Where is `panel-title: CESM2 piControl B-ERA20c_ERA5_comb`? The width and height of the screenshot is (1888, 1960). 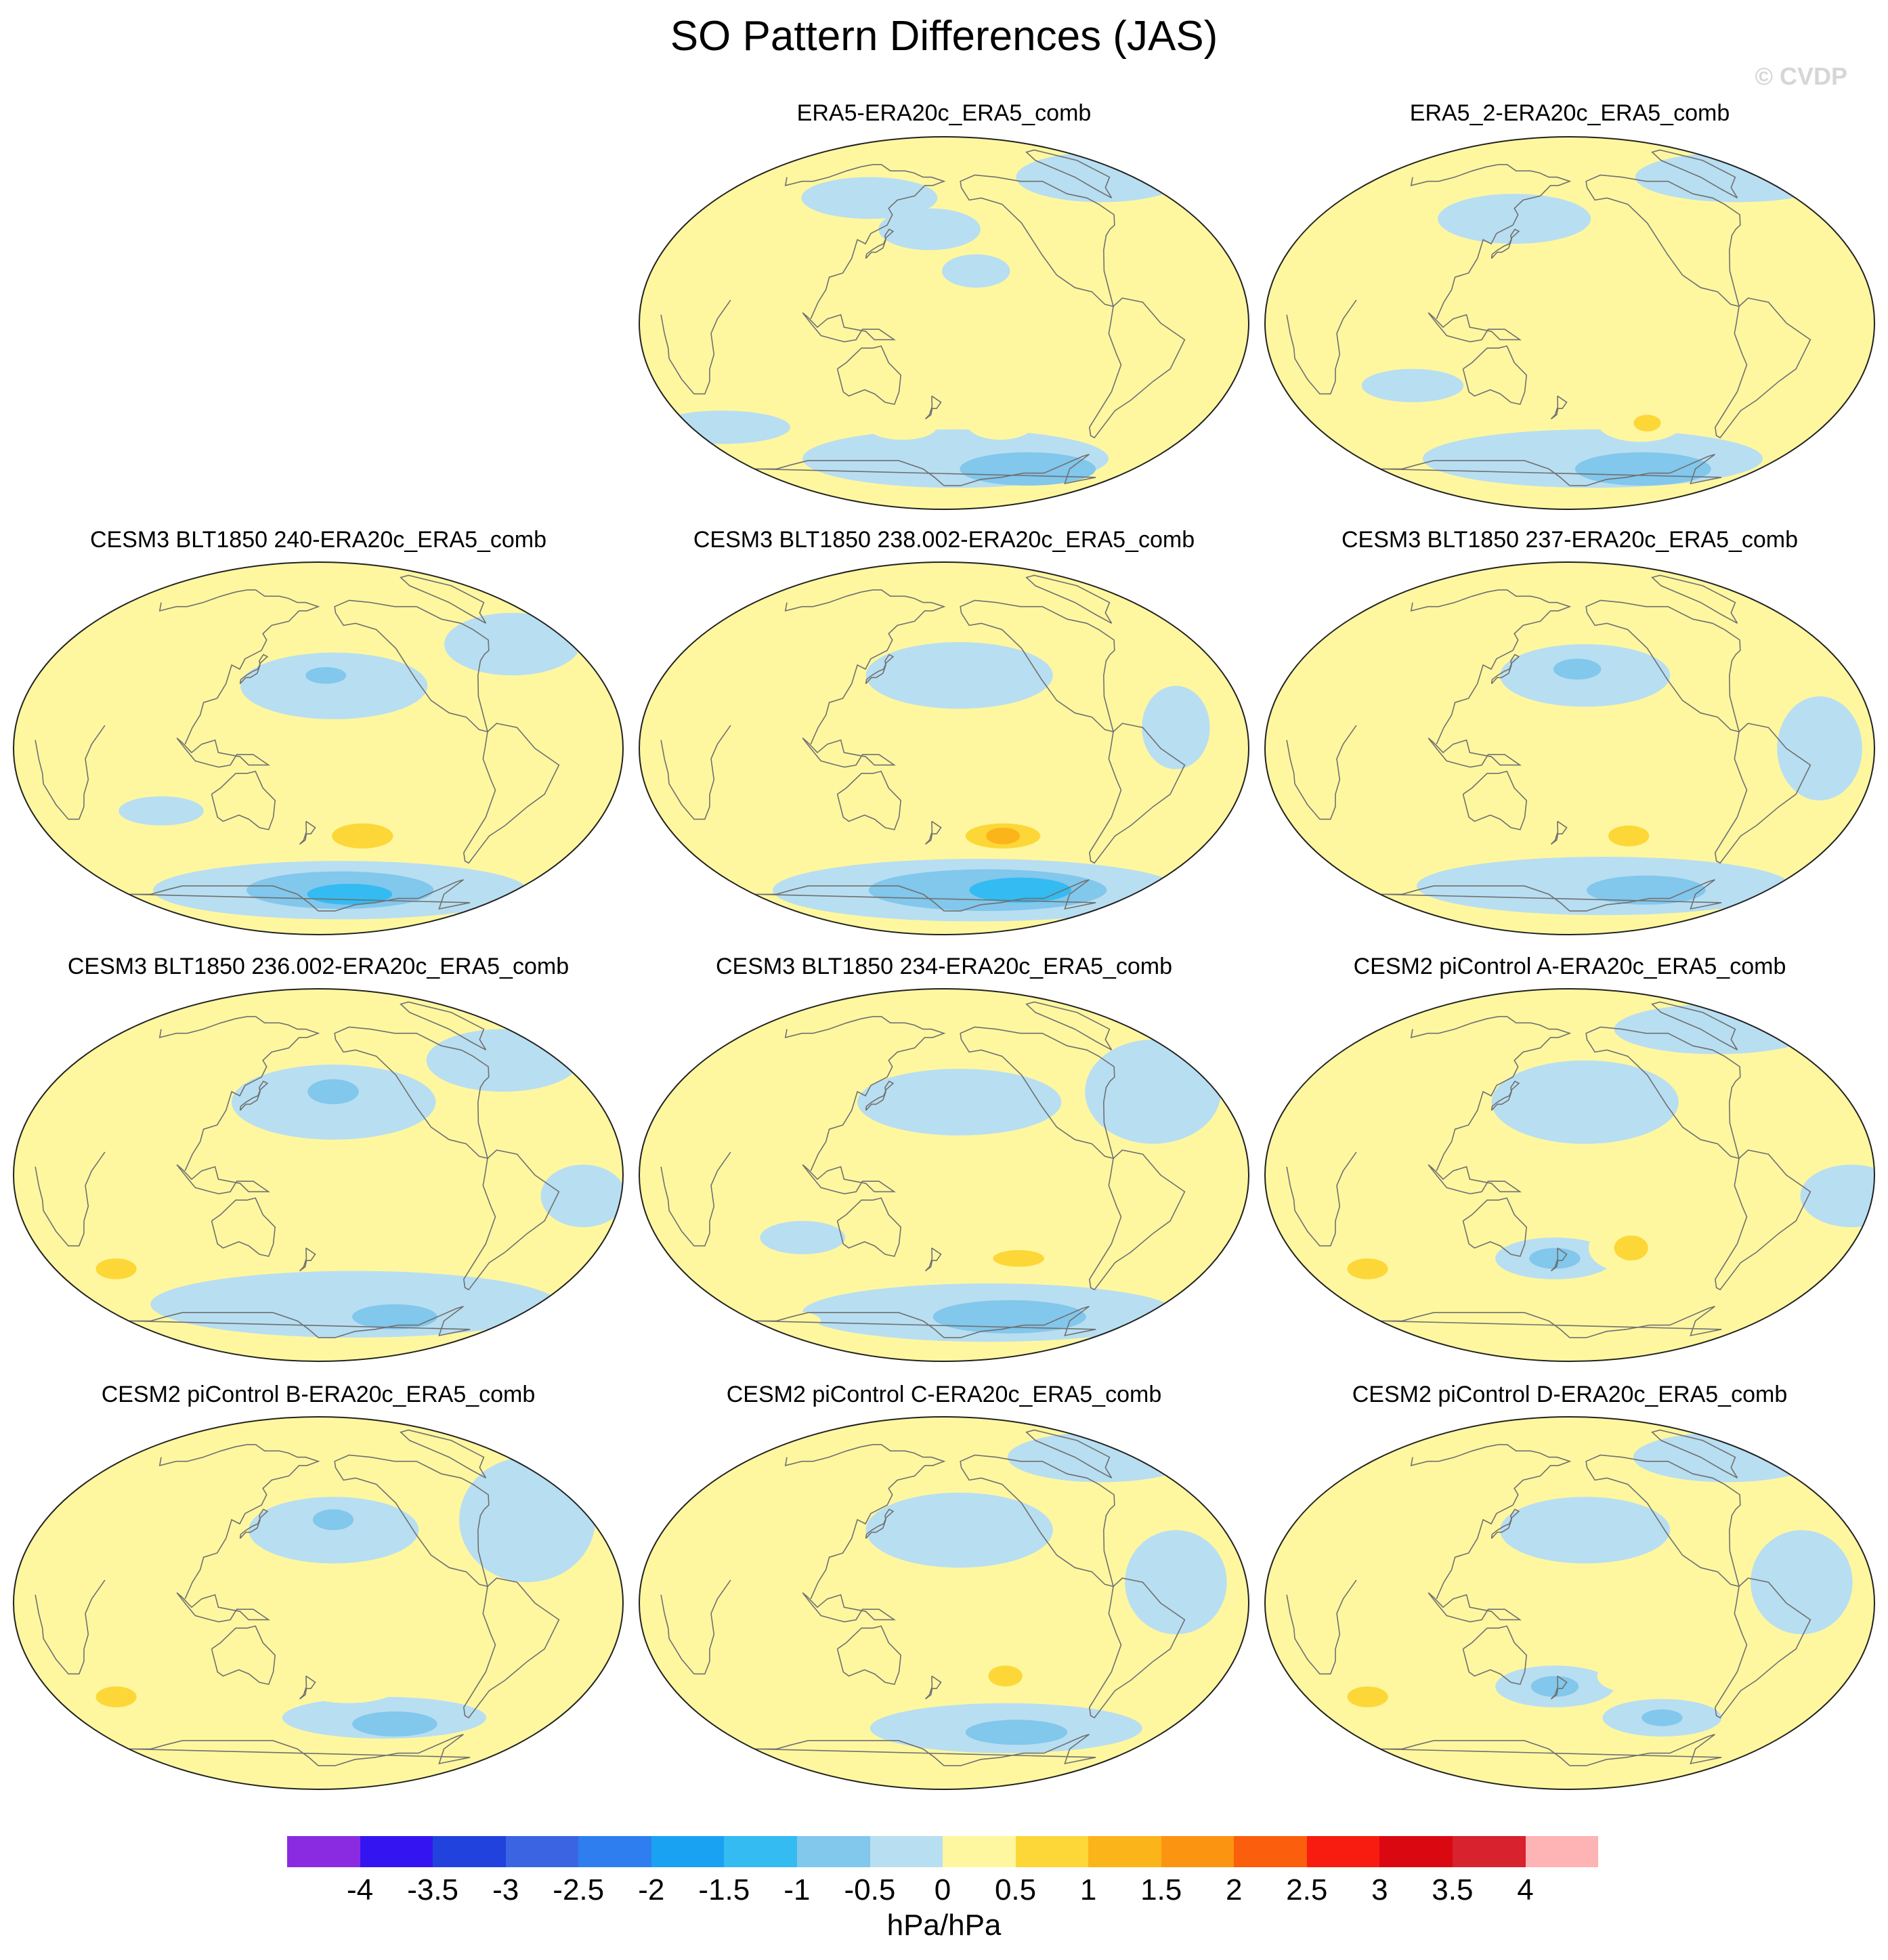
panel-title: CESM2 piControl B-ERA20c_ERA5_comb is located at coordinates (318, 1394).